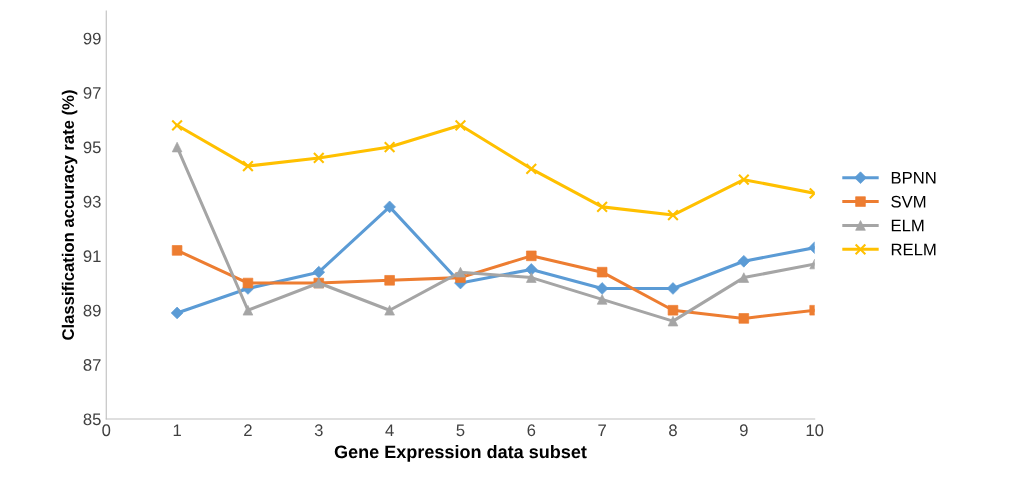  What do you see at coordinates (318, 430) in the screenshot?
I see `x-tick-label: 3` at bounding box center [318, 430].